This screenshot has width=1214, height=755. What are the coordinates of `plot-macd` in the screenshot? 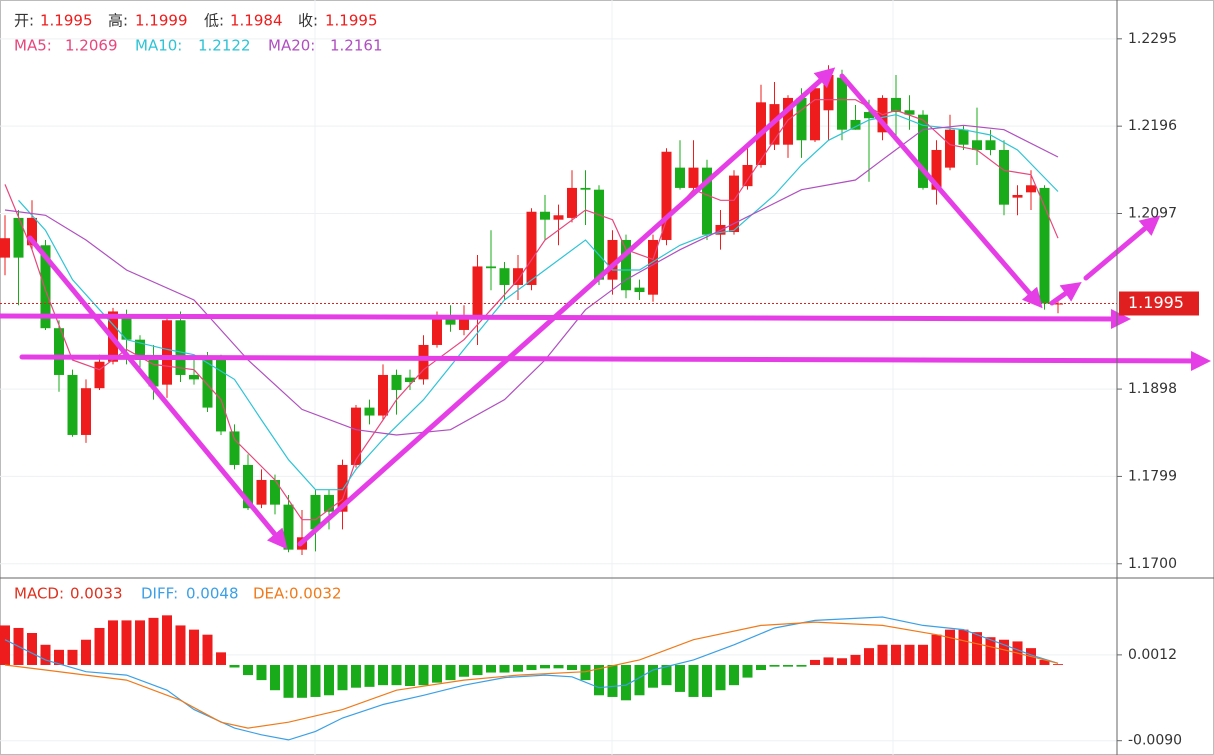 It's located at (531, 678).